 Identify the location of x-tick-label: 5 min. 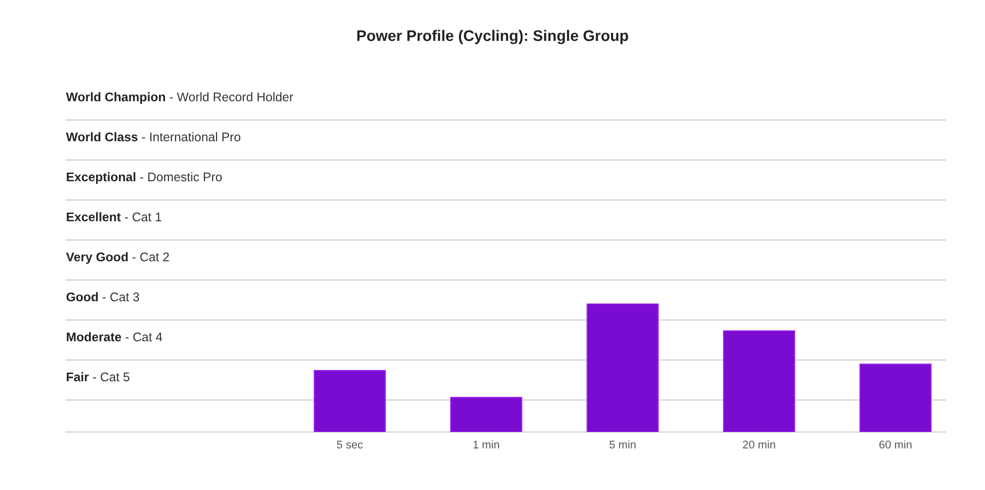
(623, 444).